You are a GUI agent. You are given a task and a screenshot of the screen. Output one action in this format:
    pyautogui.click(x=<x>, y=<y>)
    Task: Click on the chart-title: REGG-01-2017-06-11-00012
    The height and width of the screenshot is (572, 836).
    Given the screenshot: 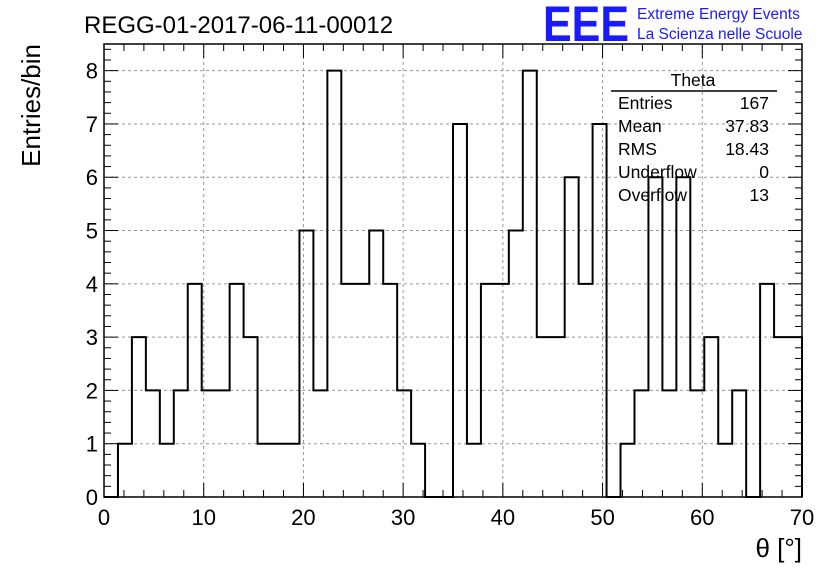 What is the action you would take?
    pyautogui.click(x=238, y=25)
    